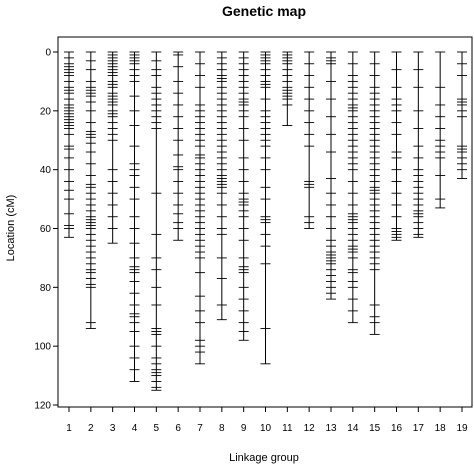 Image resolution: width=474 pixels, height=472 pixels. I want to click on x-axis-label: Linkage group, so click(264, 458).